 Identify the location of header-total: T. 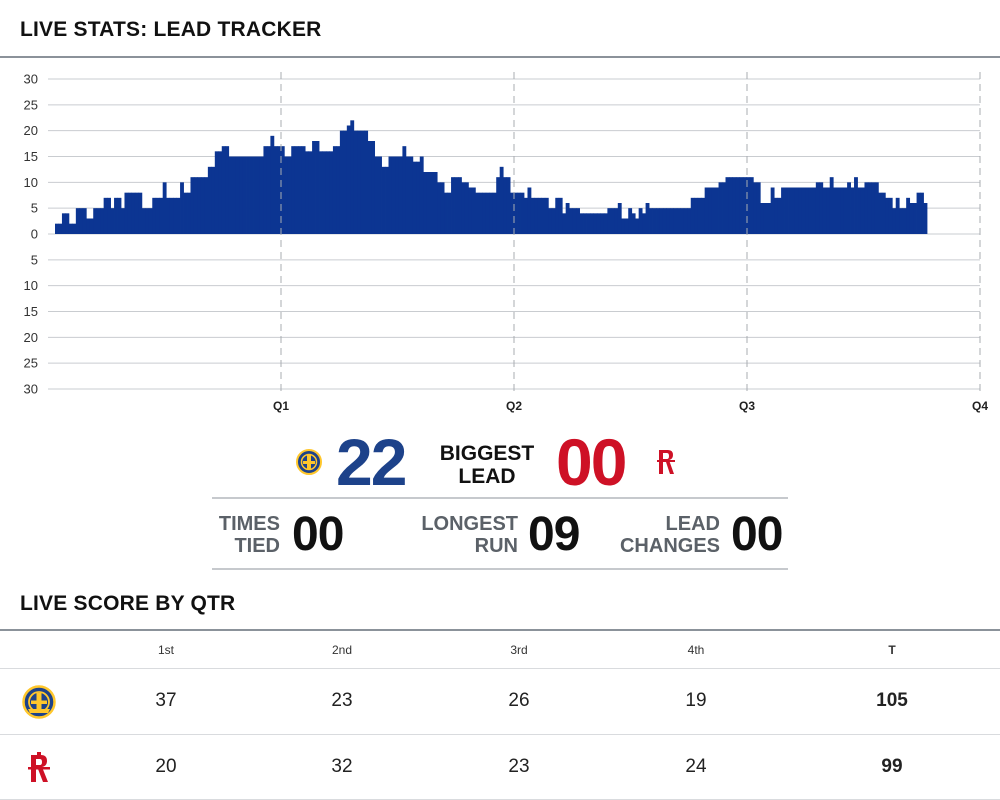
(892, 650).